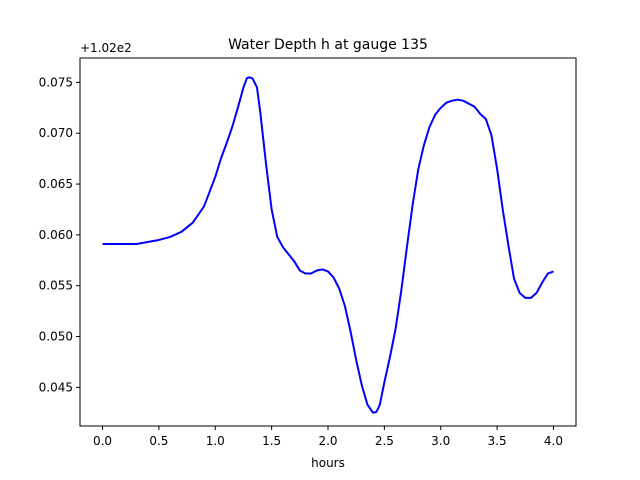 The width and height of the screenshot is (640, 480). Describe the element at coordinates (553, 441) in the screenshot. I see `x-tick-label: 4.0` at that location.